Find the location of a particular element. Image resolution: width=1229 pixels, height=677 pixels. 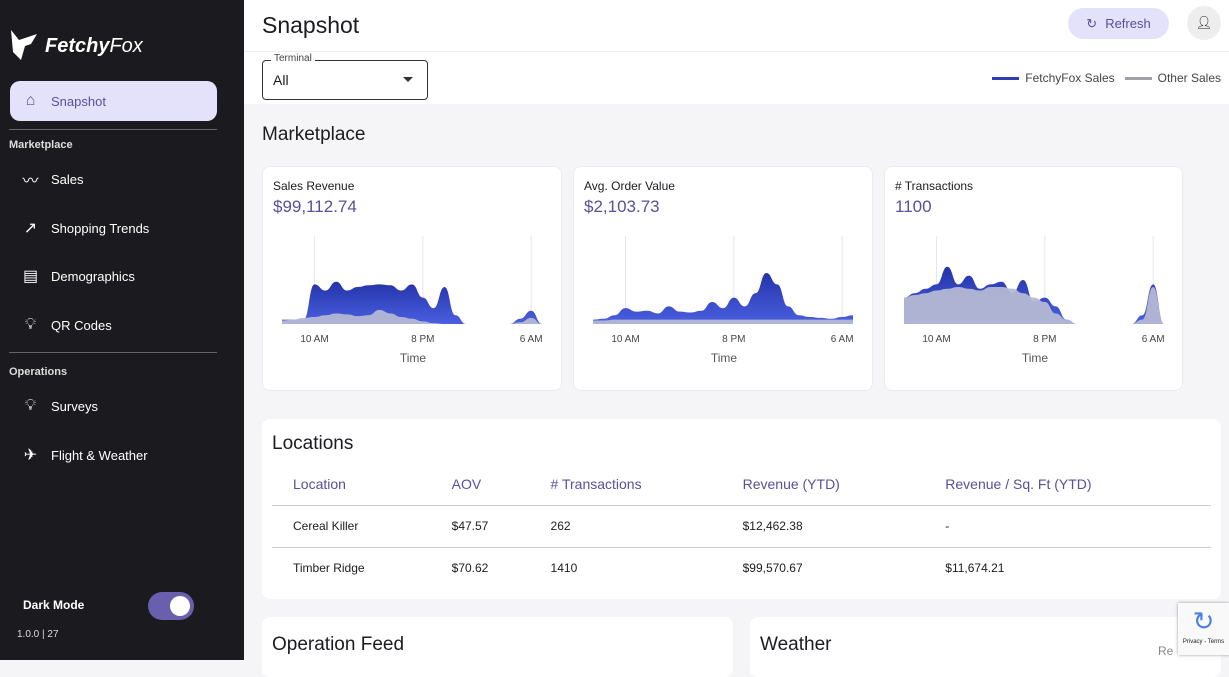

dark-mode-label: Dark Mode is located at coordinates (54, 605).